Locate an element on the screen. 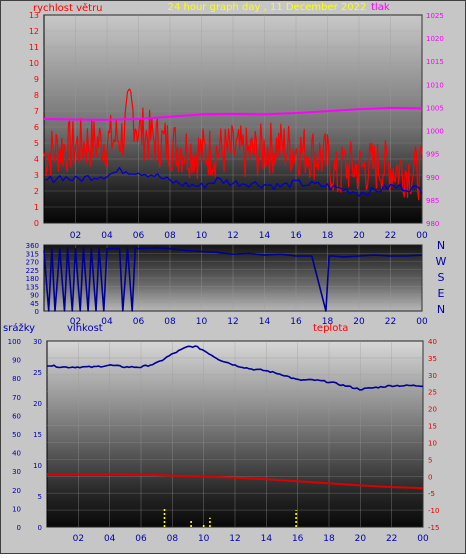 Image resolution: width=466 pixels, height=558 pixels. wind-tick-label: 8 is located at coordinates (36, 95).